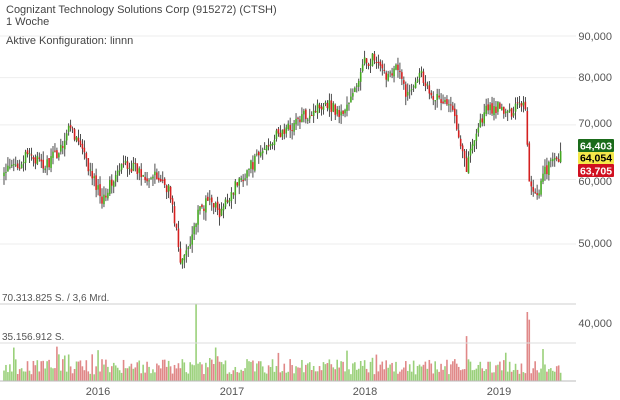  What do you see at coordinates (595, 124) in the screenshot?
I see `y-tick-label: 70,000` at bounding box center [595, 124].